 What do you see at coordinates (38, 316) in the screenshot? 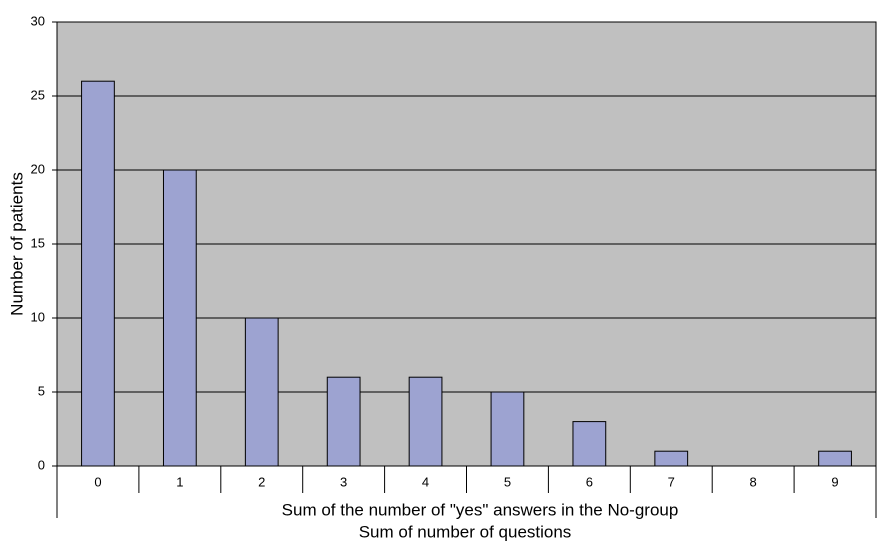
I see `y-tick-label: 10` at bounding box center [38, 316].